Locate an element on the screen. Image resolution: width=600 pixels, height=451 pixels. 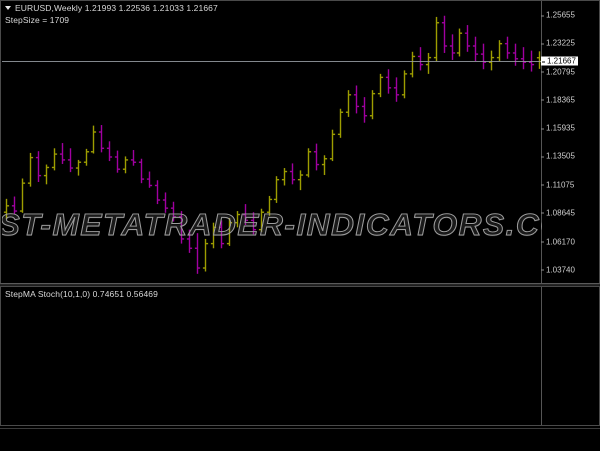
price-axis-tick: 1.08645 is located at coordinates (558, 212).